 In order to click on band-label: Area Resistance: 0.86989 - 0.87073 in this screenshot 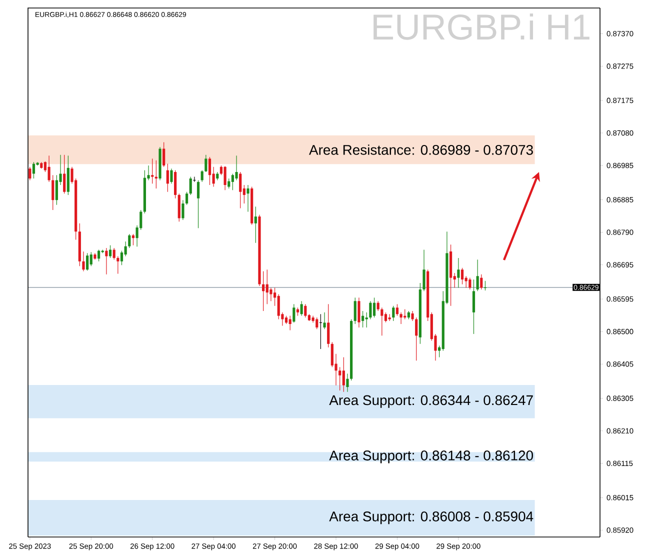, I will do `click(421, 149)`.